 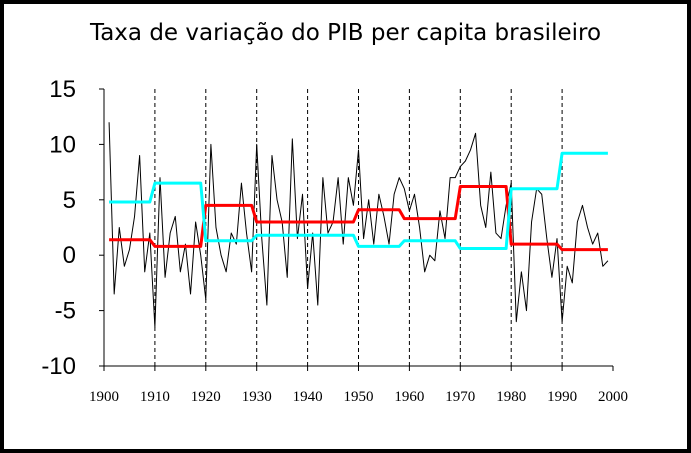 What do you see at coordinates (62, 89) in the screenshot?
I see `y-tick-label: 15` at bounding box center [62, 89].